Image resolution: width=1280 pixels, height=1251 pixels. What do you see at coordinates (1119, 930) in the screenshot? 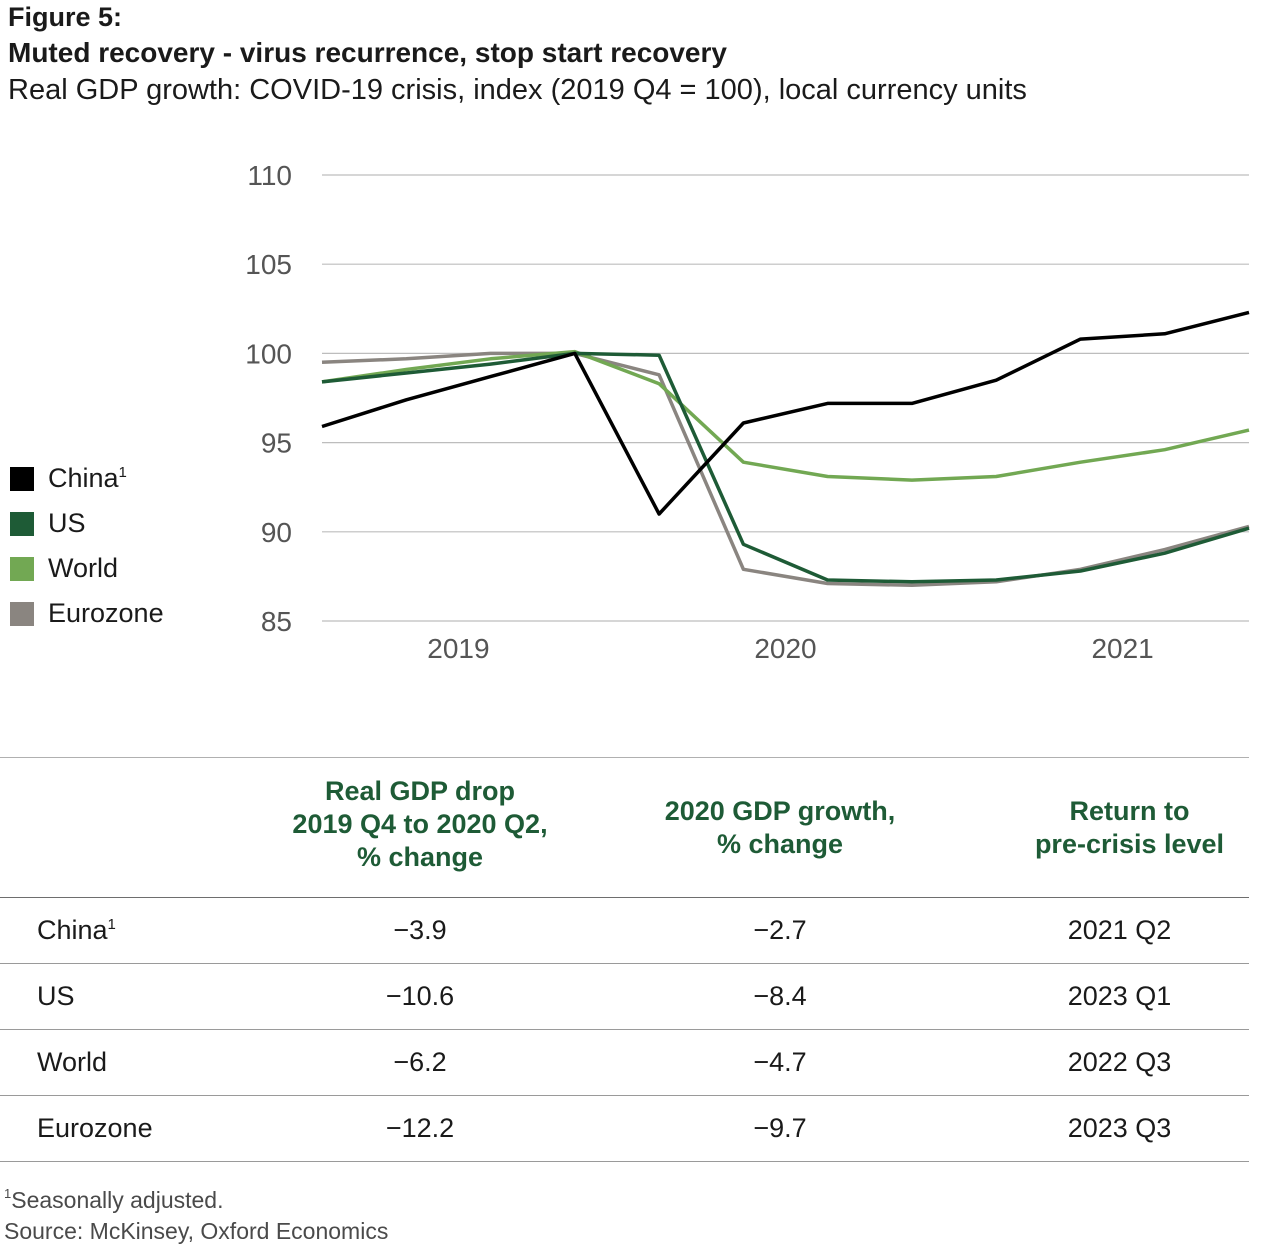
I see `cell-return: 2021 Q2` at bounding box center [1119, 930].